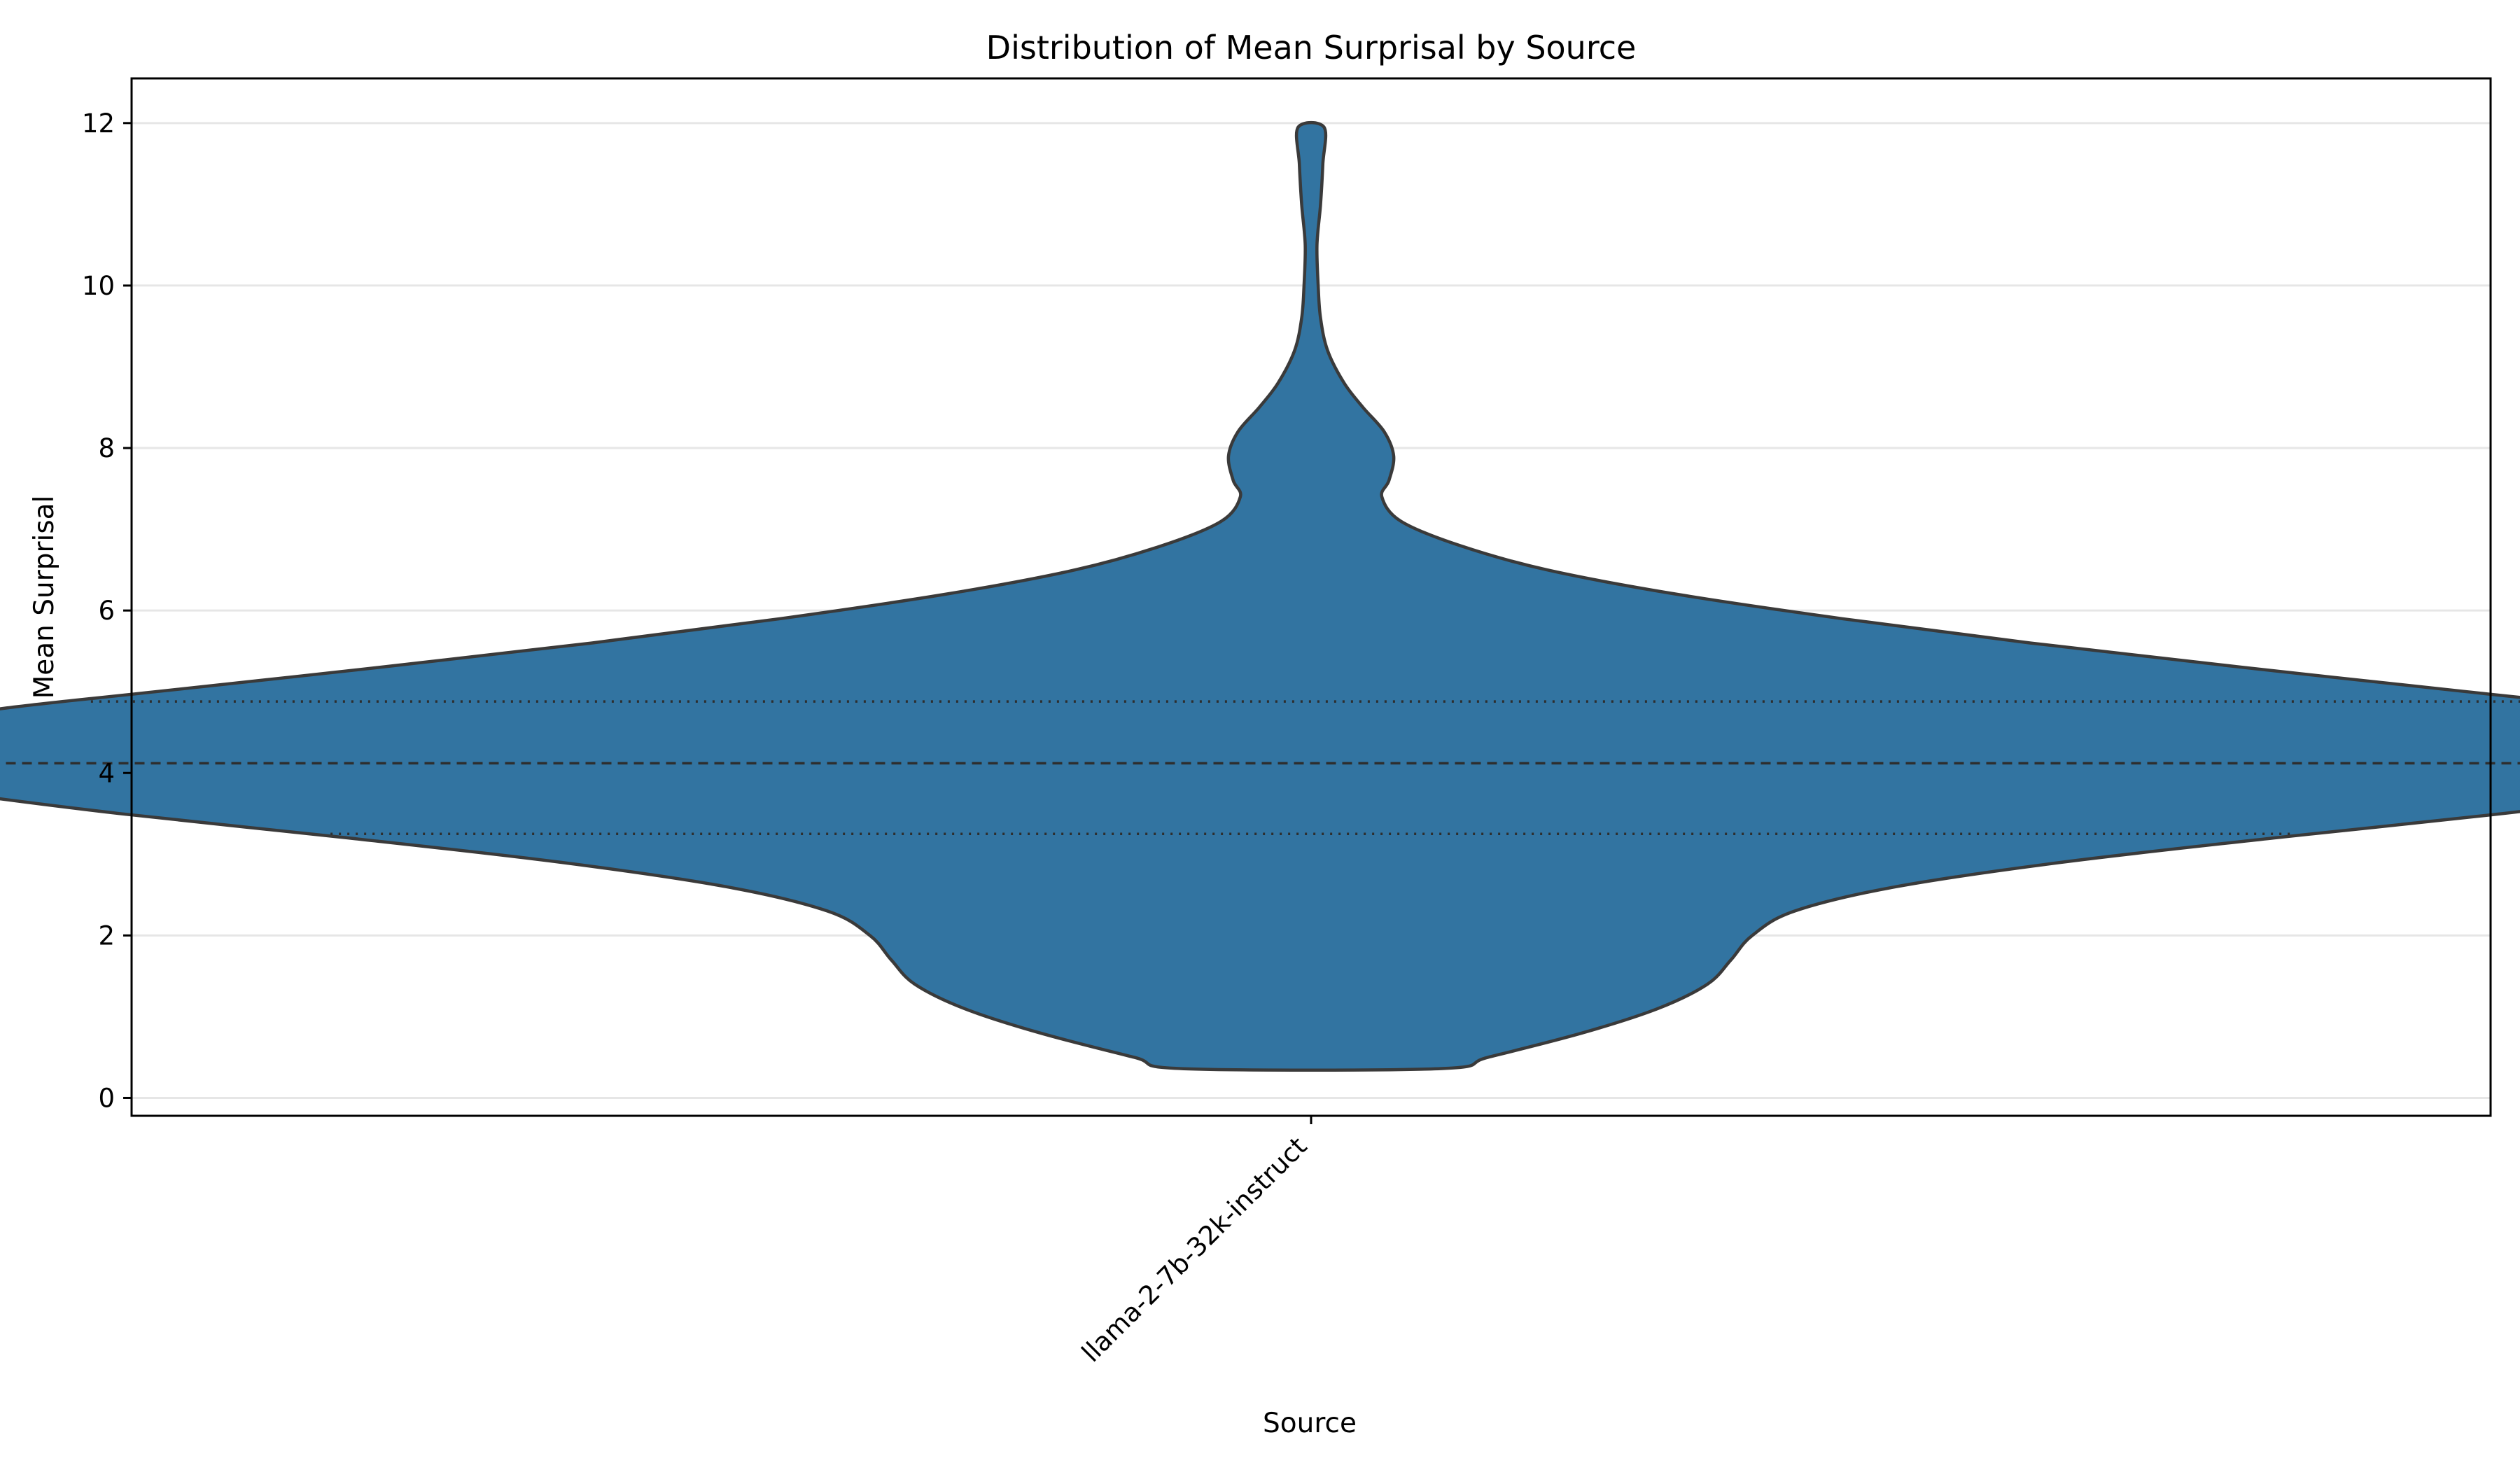  I want to click on y-tick-label: 4, so click(106, 773).